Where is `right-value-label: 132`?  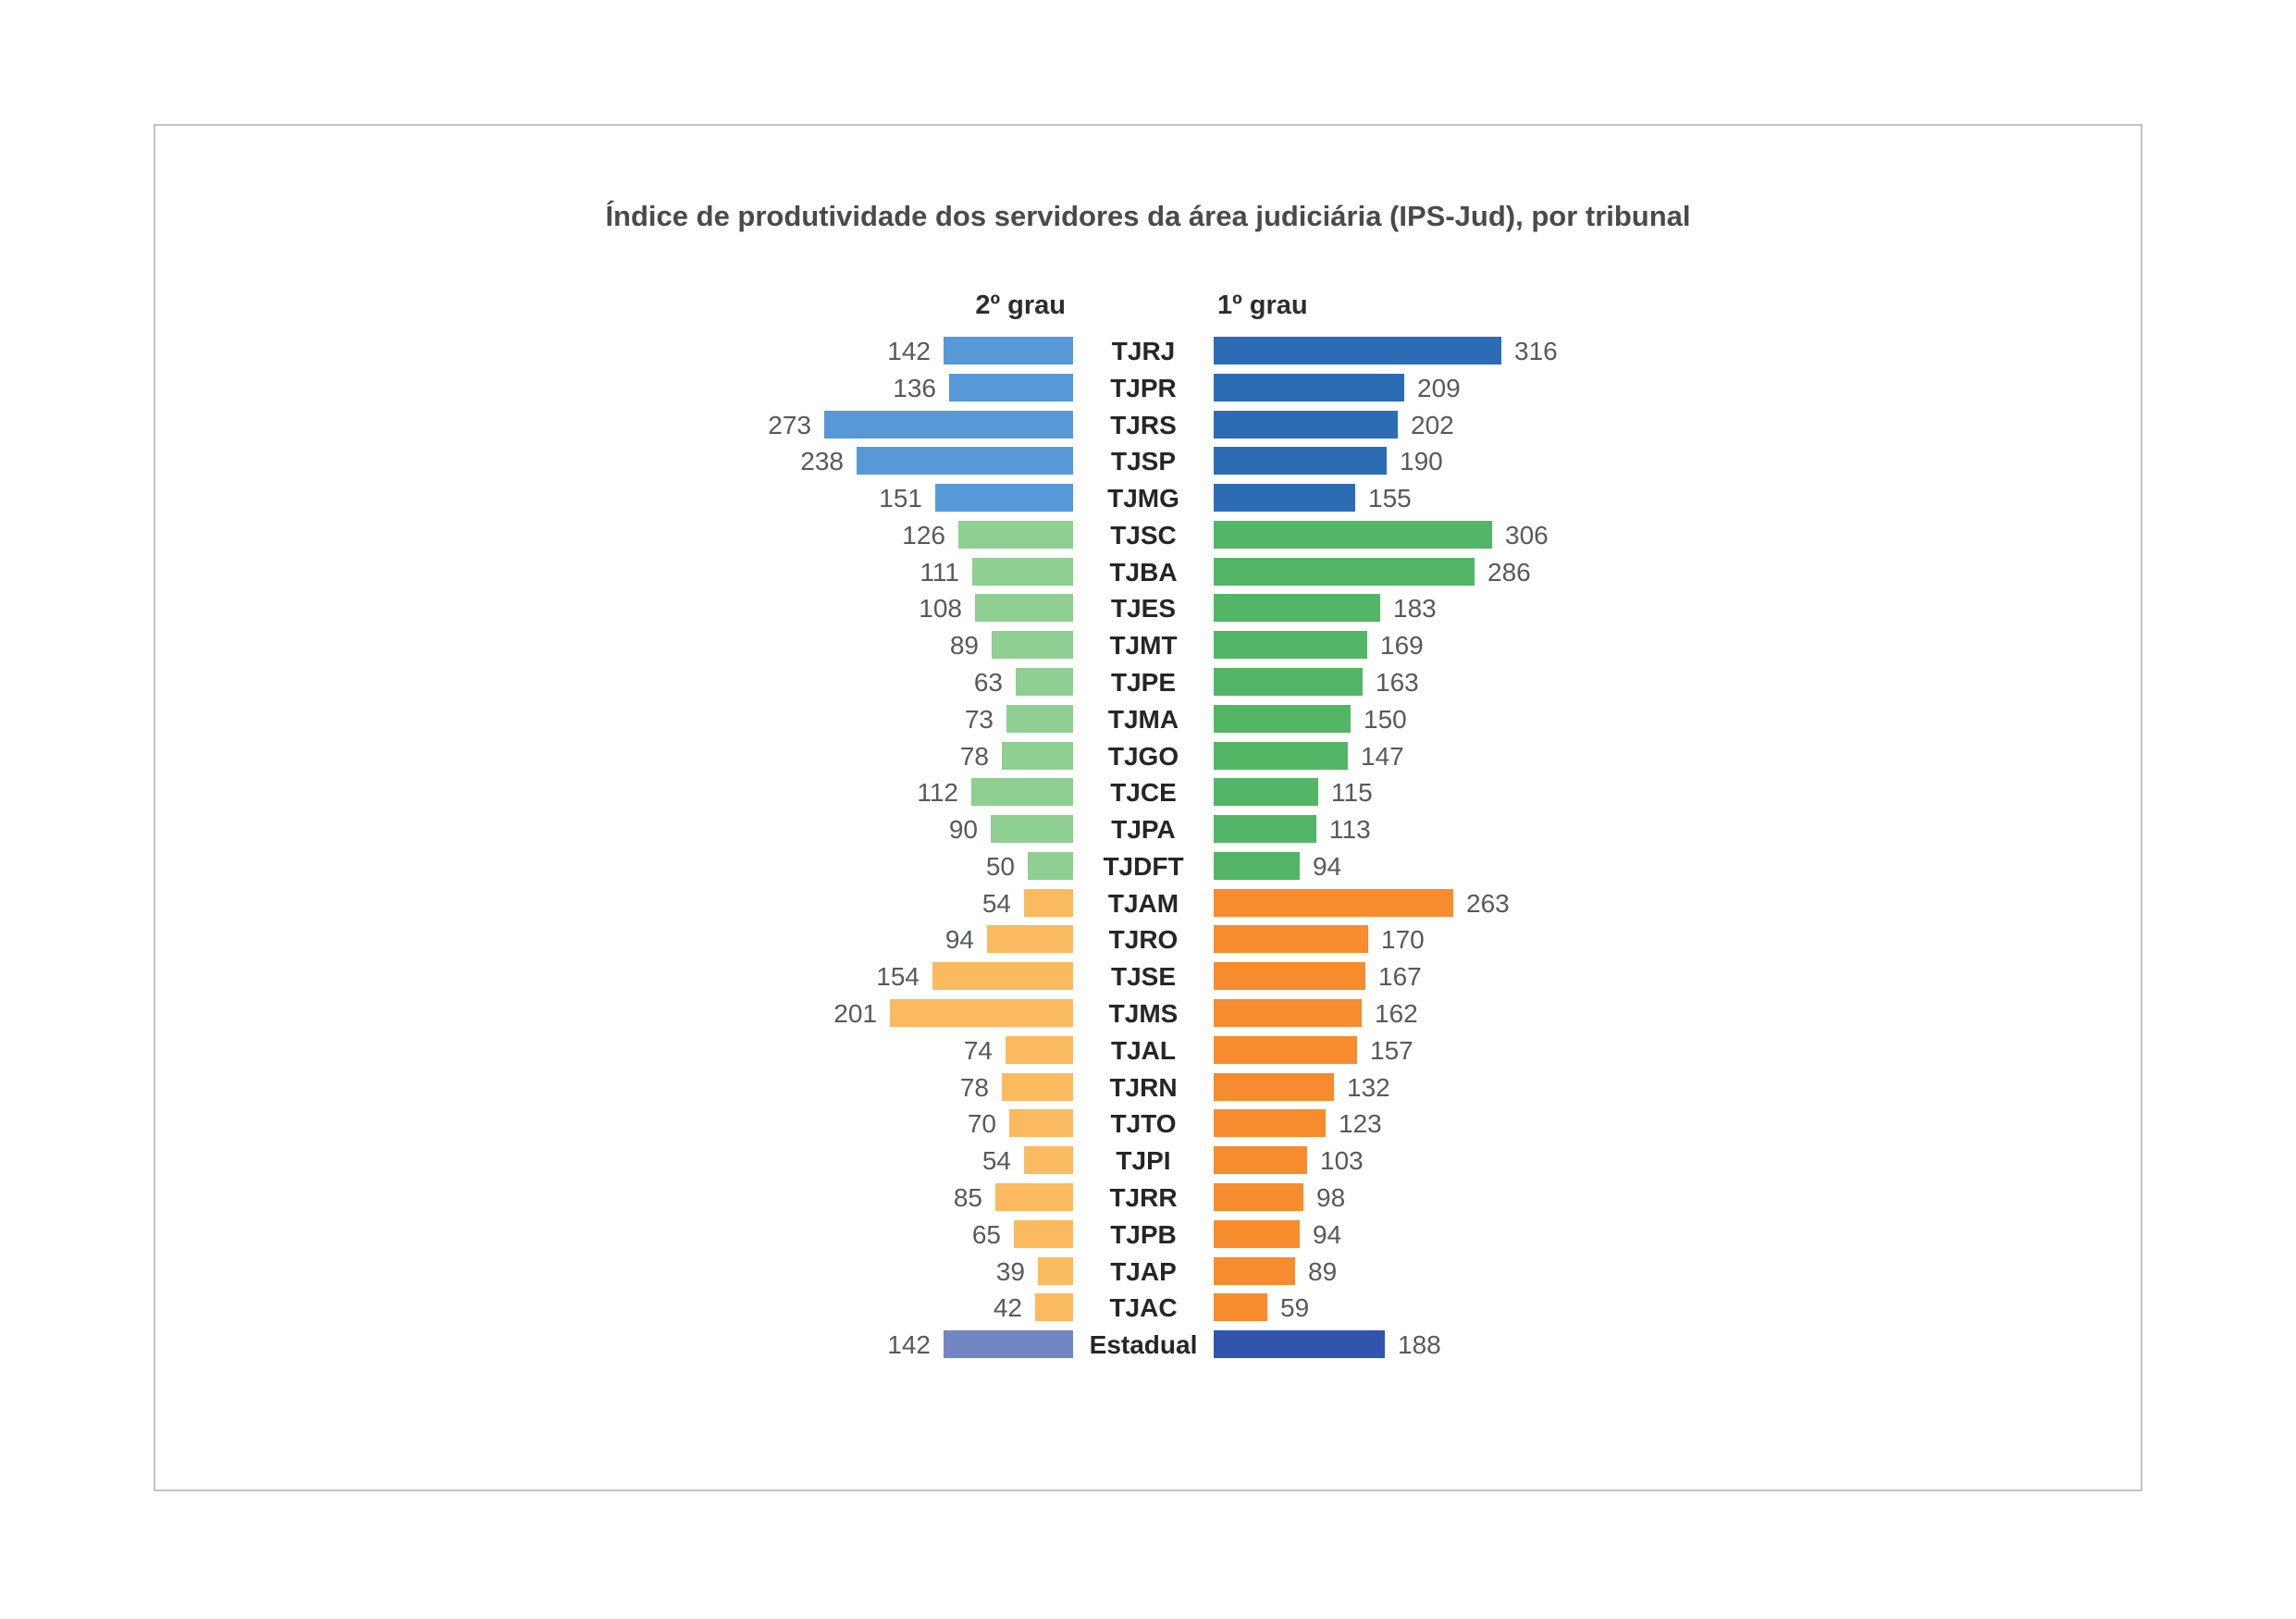 right-value-label: 132 is located at coordinates (1368, 1087).